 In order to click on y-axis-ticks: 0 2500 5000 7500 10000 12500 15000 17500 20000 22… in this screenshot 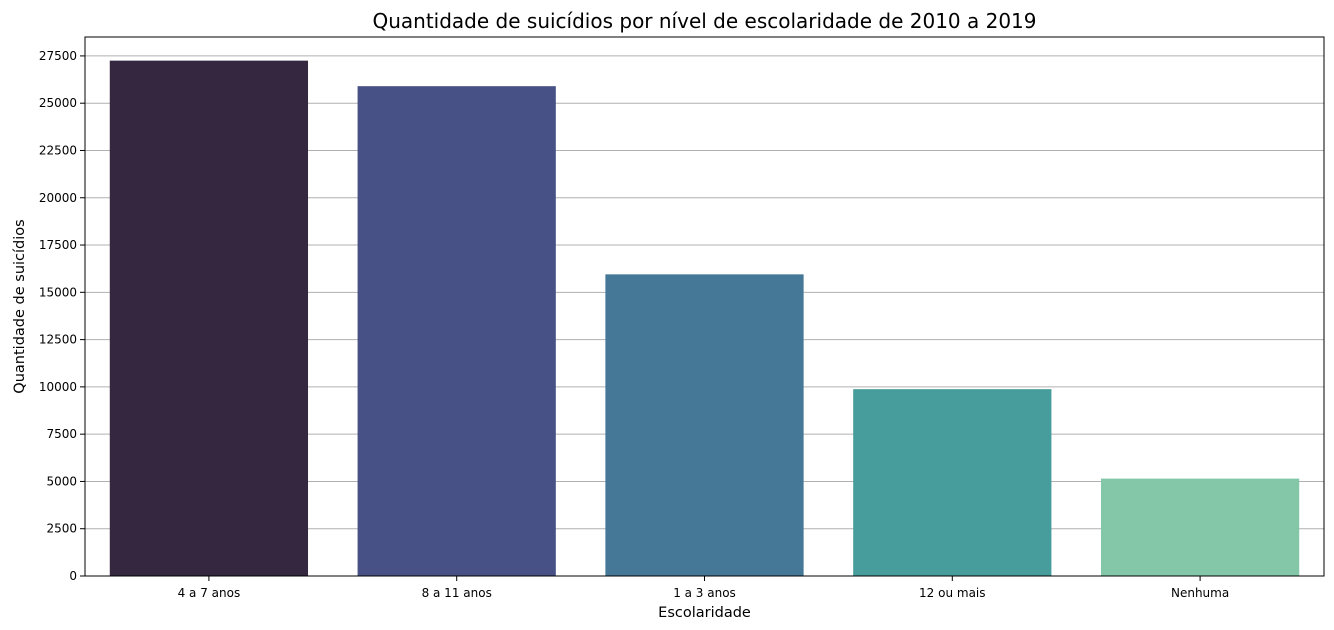, I will do `click(62, 316)`.